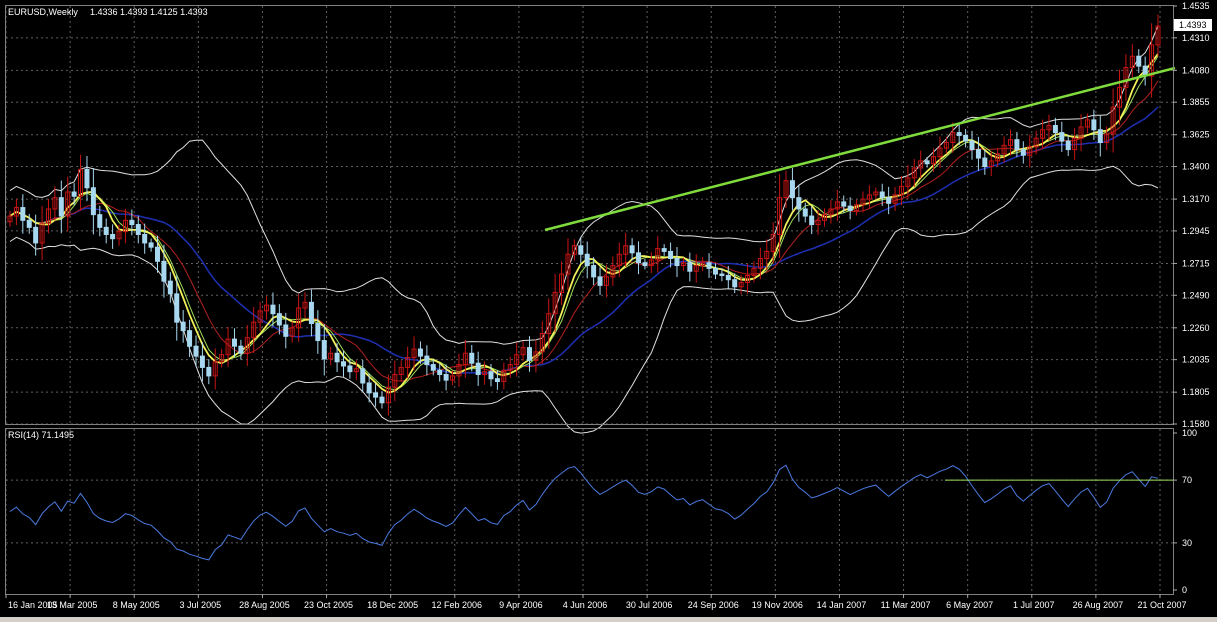  What do you see at coordinates (1193, 25) in the screenshot?
I see `current-price-label: 1.4393` at bounding box center [1193, 25].